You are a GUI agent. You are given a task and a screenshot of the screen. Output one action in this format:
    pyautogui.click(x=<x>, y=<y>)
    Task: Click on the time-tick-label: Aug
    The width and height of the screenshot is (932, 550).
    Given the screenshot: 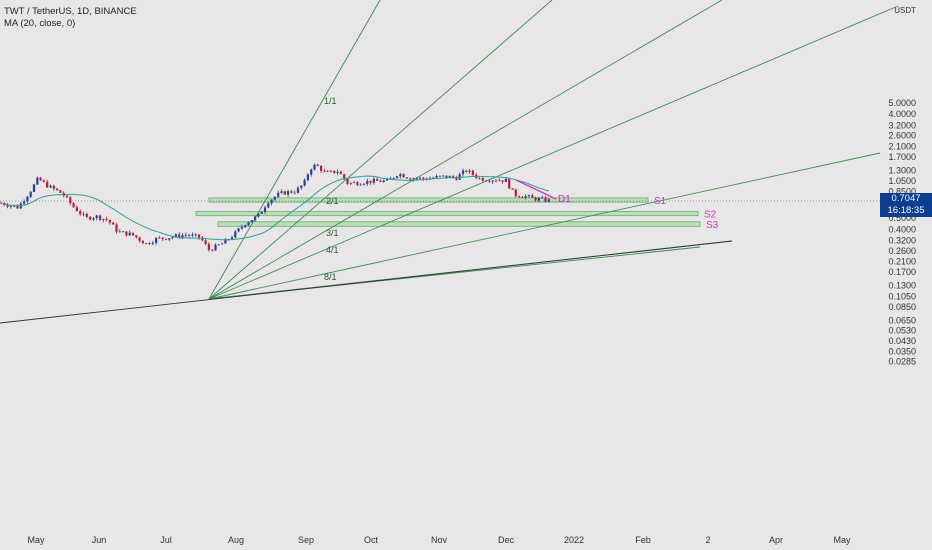 What is the action you would take?
    pyautogui.click(x=236, y=540)
    